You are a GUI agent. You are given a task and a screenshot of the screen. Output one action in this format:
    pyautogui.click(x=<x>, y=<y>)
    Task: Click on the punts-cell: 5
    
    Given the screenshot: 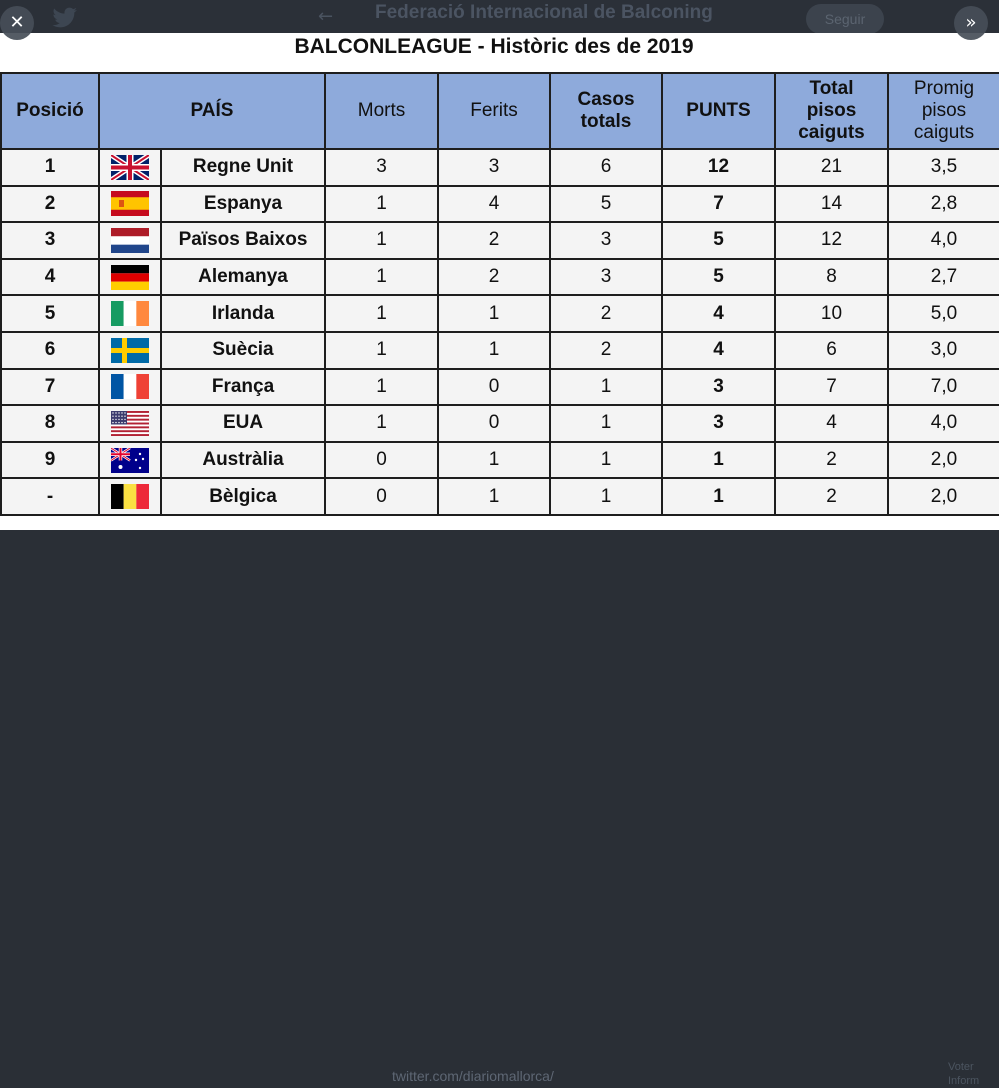 What is the action you would take?
    pyautogui.click(x=718, y=240)
    